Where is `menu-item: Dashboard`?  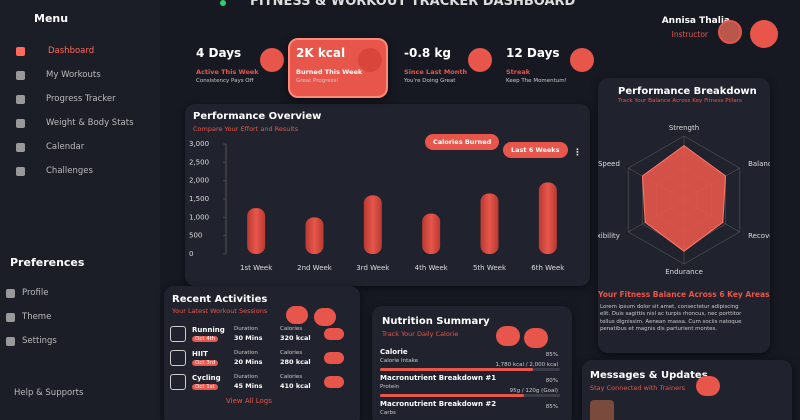
menu-item: Dashboard is located at coordinates (71, 51).